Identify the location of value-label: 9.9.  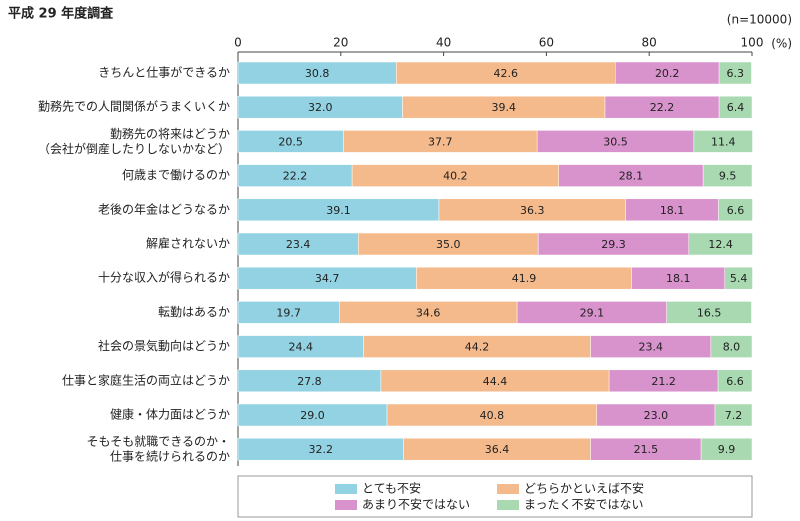
(727, 449).